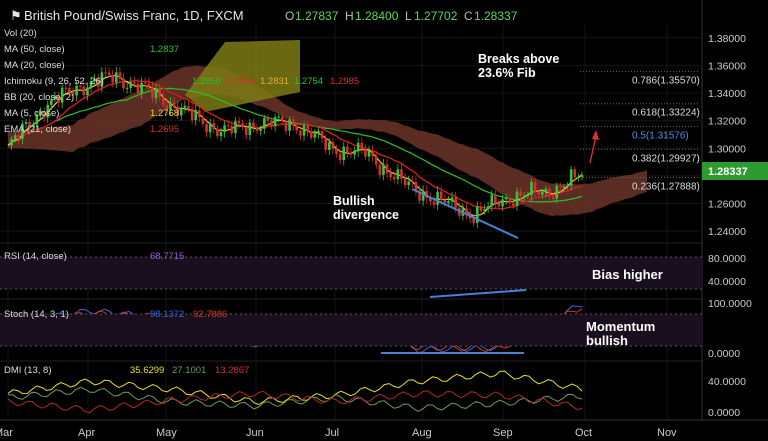  Describe the element at coordinates (274, 81) in the screenshot. I see `ichimoku-value-3: 1.2831` at that location.